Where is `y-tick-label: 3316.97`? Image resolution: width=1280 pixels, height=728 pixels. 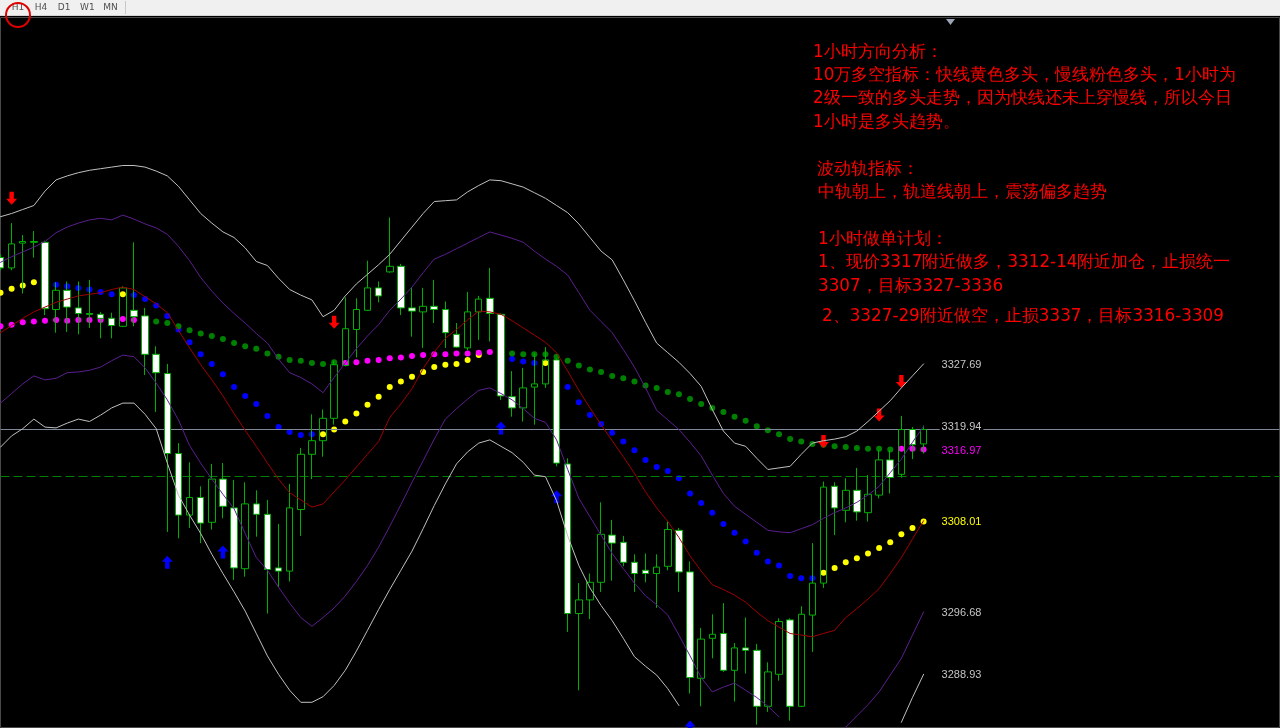
y-tick-label: 3316.97 is located at coordinates (961, 449).